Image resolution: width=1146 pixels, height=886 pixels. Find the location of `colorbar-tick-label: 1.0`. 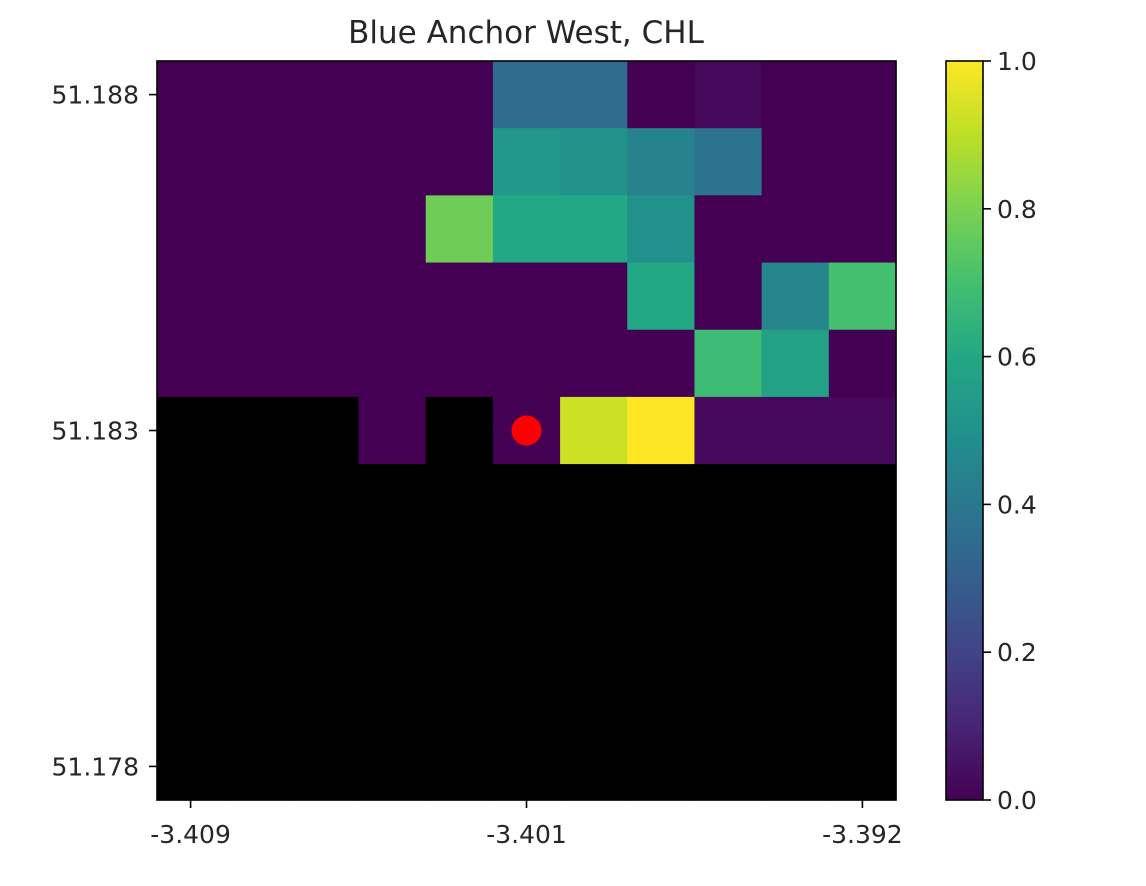

colorbar-tick-label: 1.0 is located at coordinates (1017, 61).